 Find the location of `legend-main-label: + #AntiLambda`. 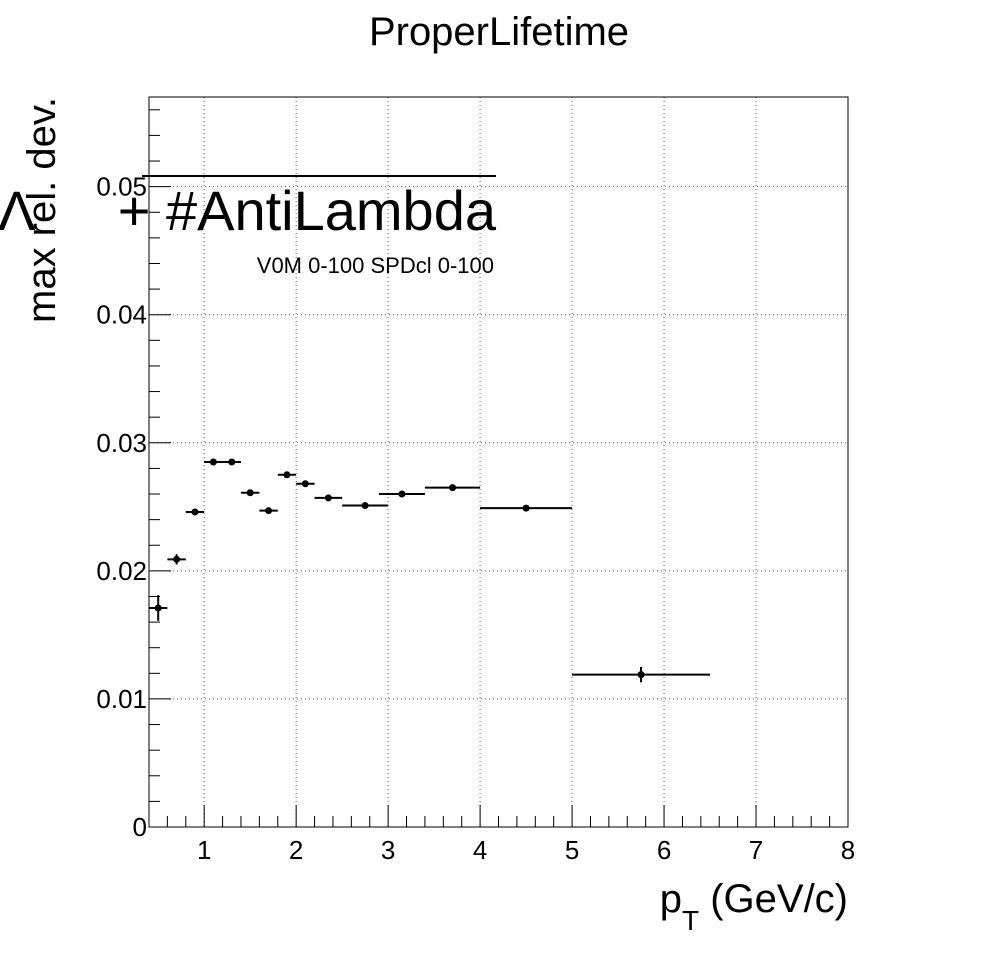

legend-main-label: + #AntiLambda is located at coordinates (307, 210).